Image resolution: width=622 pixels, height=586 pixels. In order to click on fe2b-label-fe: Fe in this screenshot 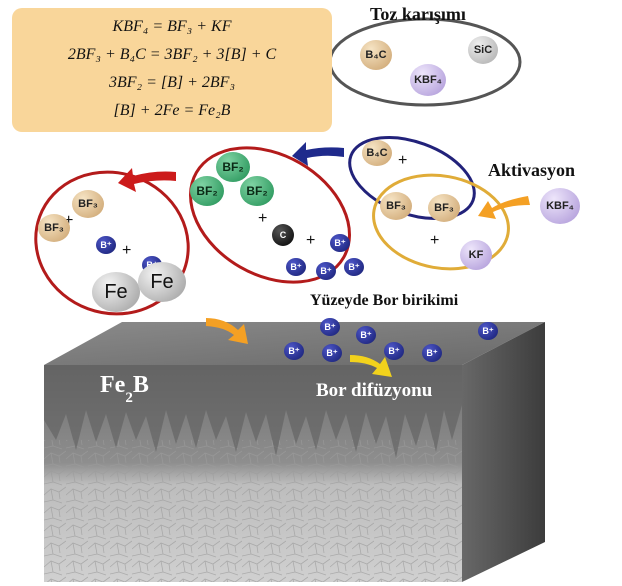, I will do `click(113, 385)`.